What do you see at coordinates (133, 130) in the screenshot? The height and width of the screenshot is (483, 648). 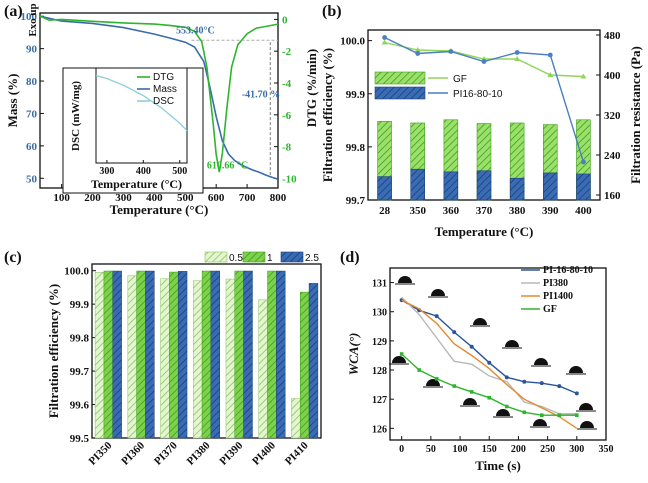 I see `inset-box` at bounding box center [133, 130].